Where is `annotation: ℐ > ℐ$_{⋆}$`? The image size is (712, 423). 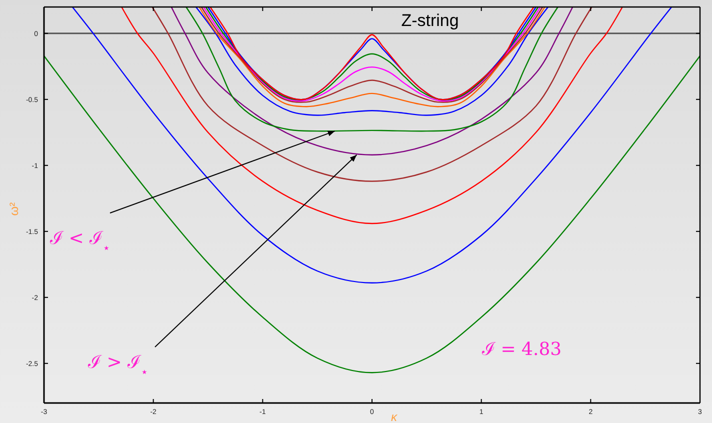
annotation: ℐ > ℐ$_{⋆}$ is located at coordinates (118, 365).